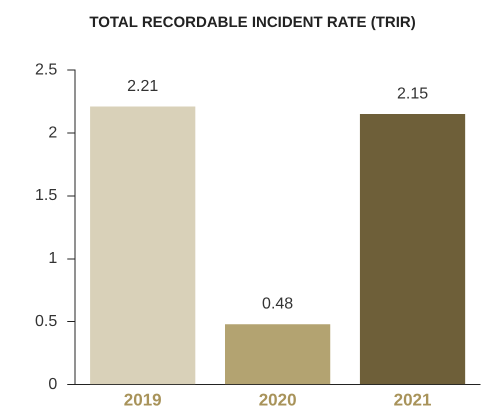 Image resolution: width=502 pixels, height=417 pixels. What do you see at coordinates (142, 86) in the screenshot?
I see `data-label: 2.21` at bounding box center [142, 86].